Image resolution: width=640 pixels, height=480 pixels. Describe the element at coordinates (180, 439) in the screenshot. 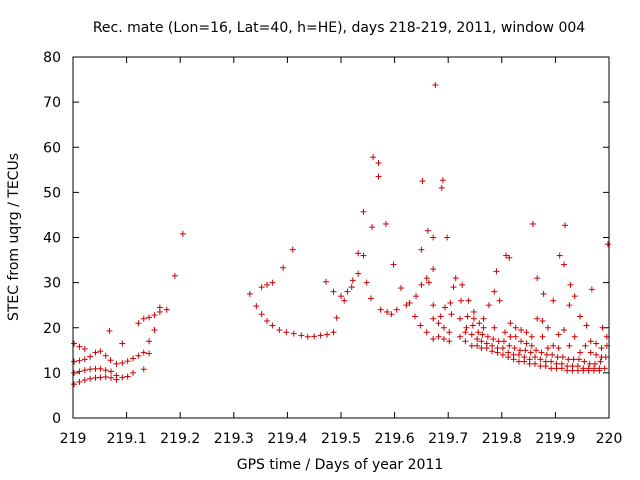

I see `x-tick-label: 219.2` at that location.